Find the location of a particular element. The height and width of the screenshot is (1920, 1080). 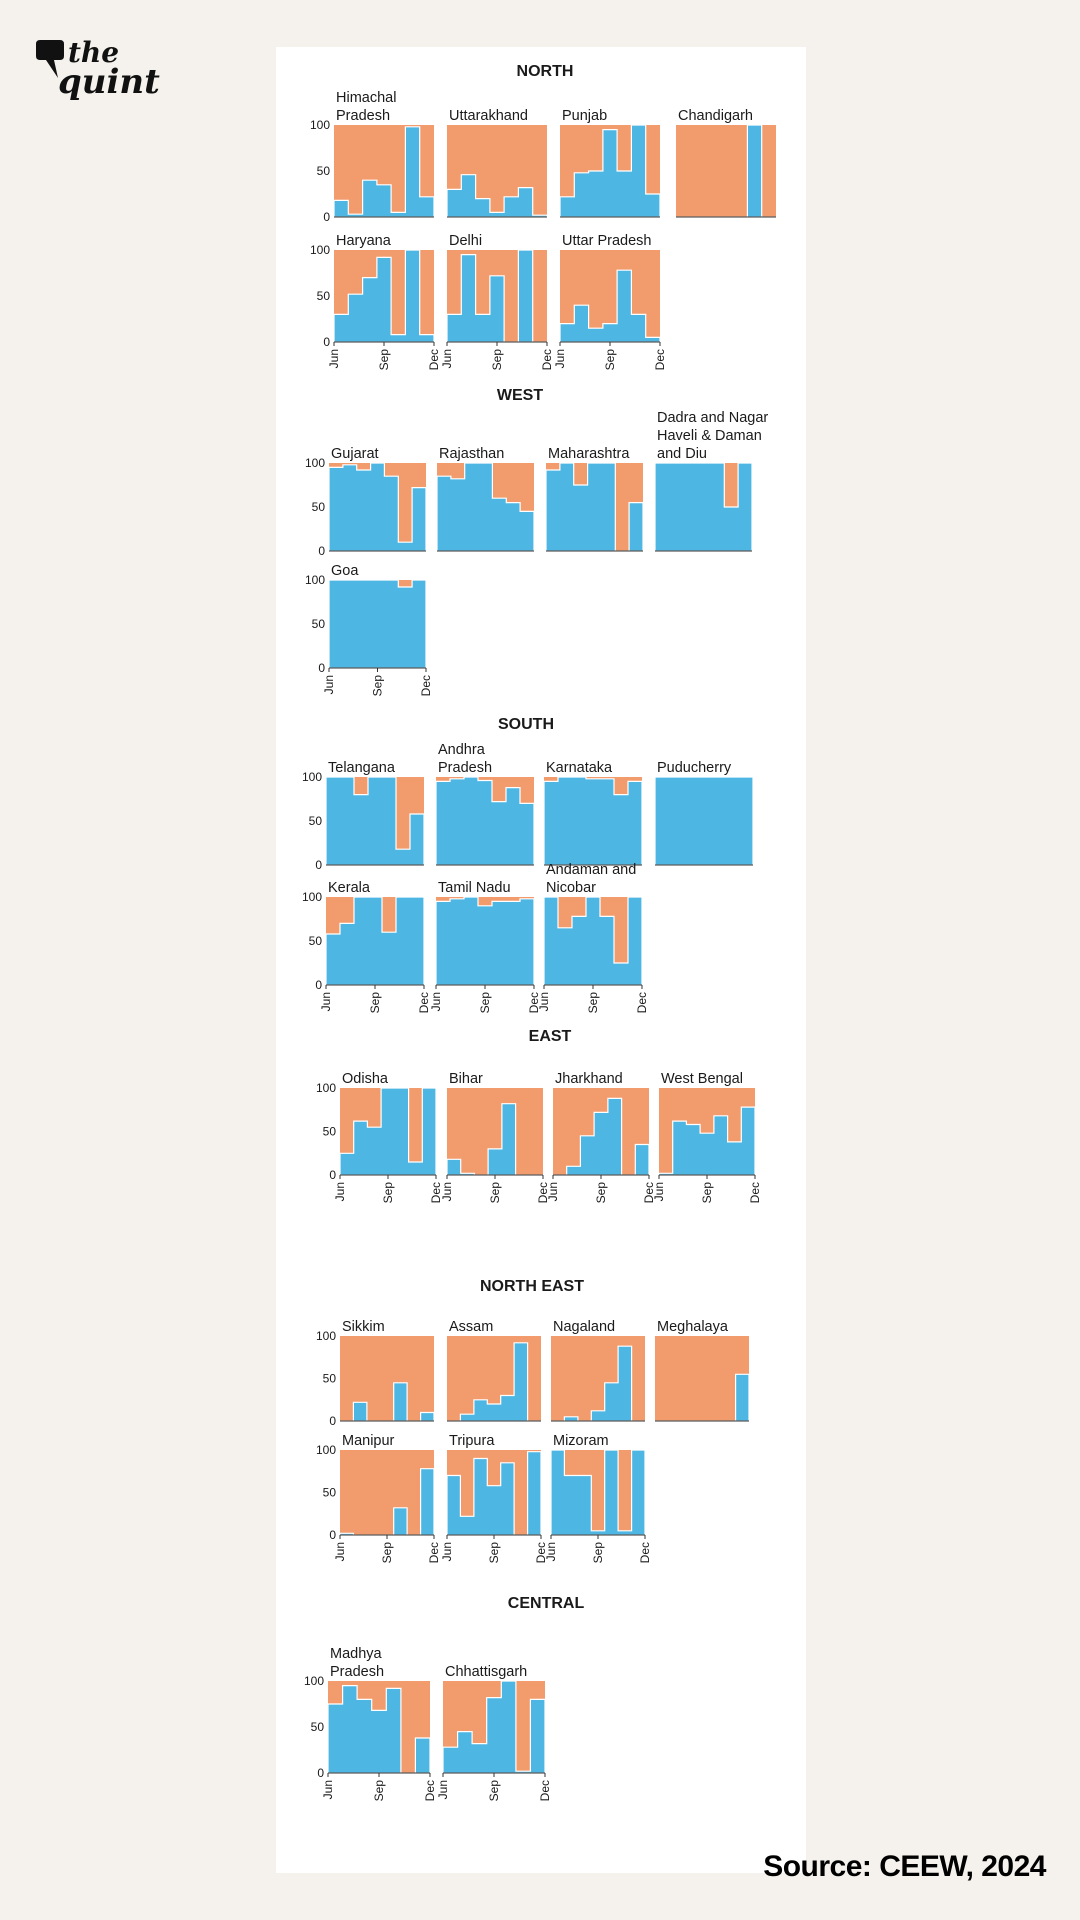

state-panel: Gujarat 100 50 0 is located at coordinates (366, 502).